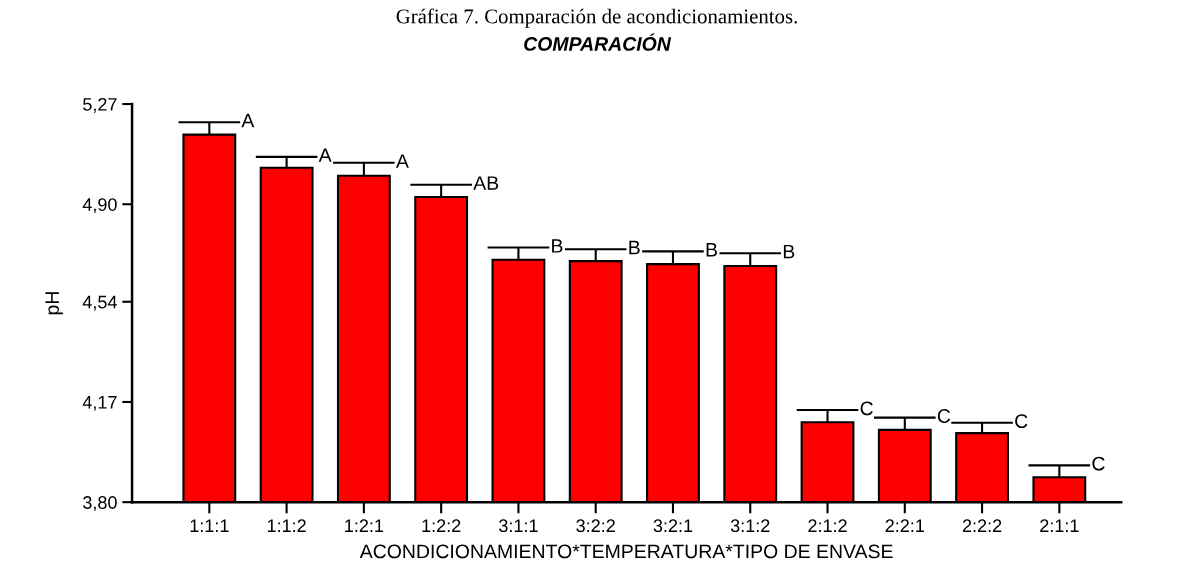 The width and height of the screenshot is (1194, 570). Describe the element at coordinates (441, 525) in the screenshot. I see `x-tick-label: 1:2:2` at that location.